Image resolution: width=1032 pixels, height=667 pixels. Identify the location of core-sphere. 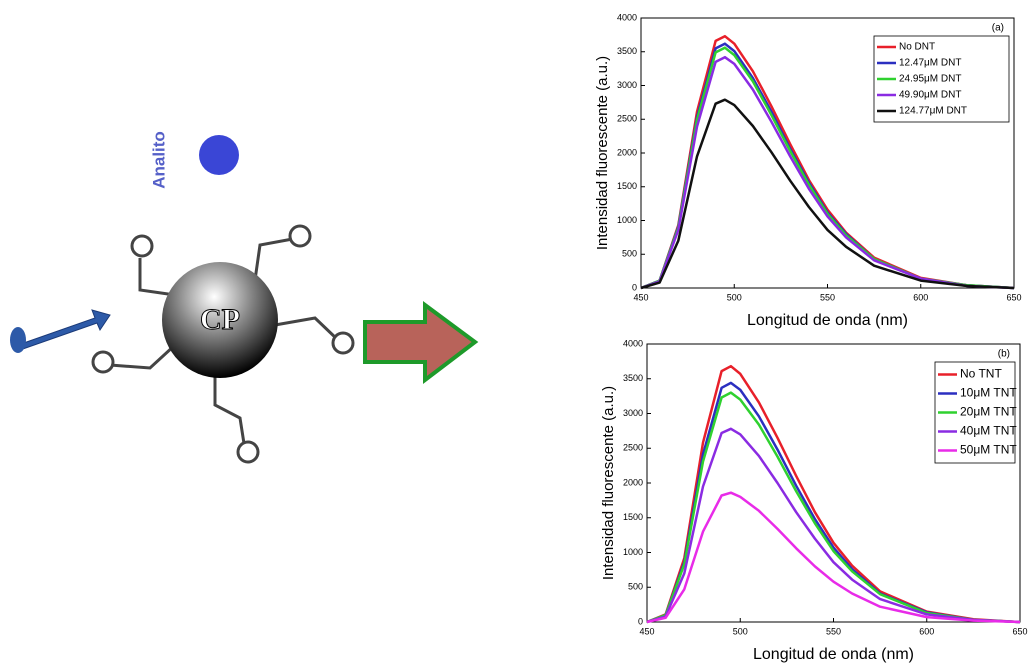
(220, 320).